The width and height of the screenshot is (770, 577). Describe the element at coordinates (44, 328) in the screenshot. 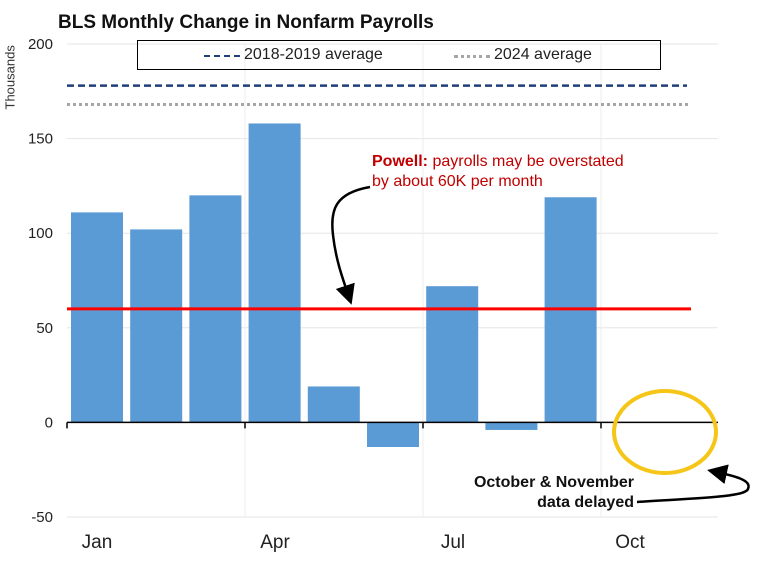

I see `y-tick-label: 50` at that location.